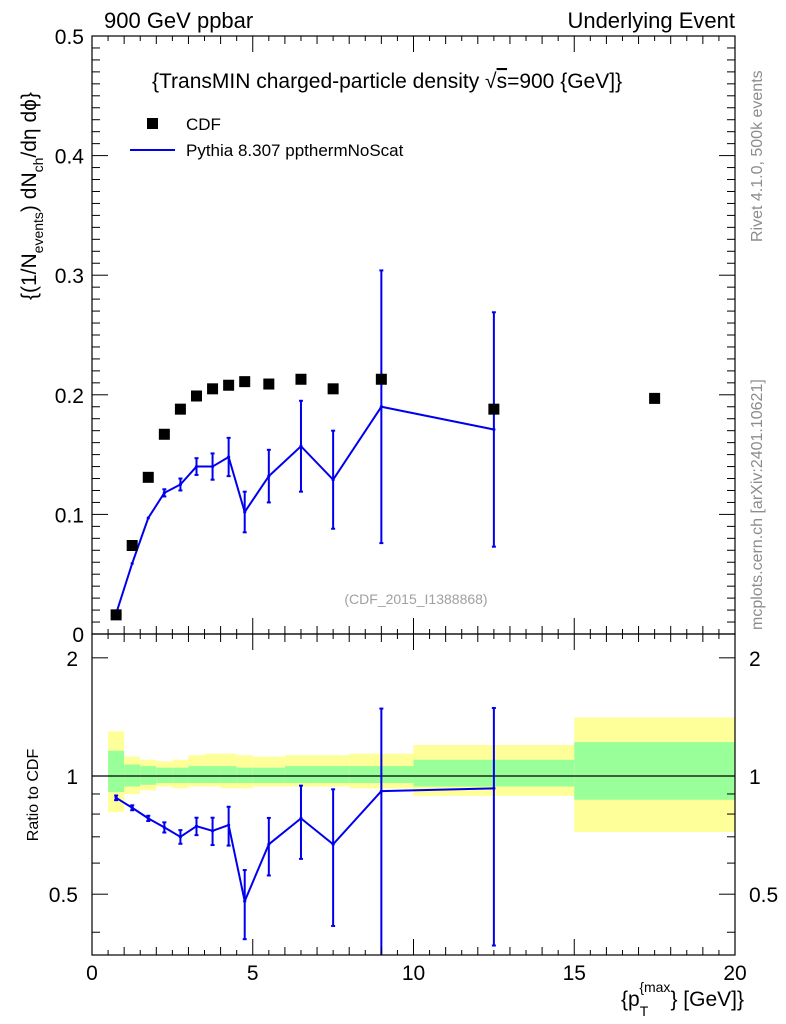 This screenshot has width=786, height=1024. Describe the element at coordinates (564, 81) in the screenshot. I see `title-text-after: =900 {GeV]}` at that location.